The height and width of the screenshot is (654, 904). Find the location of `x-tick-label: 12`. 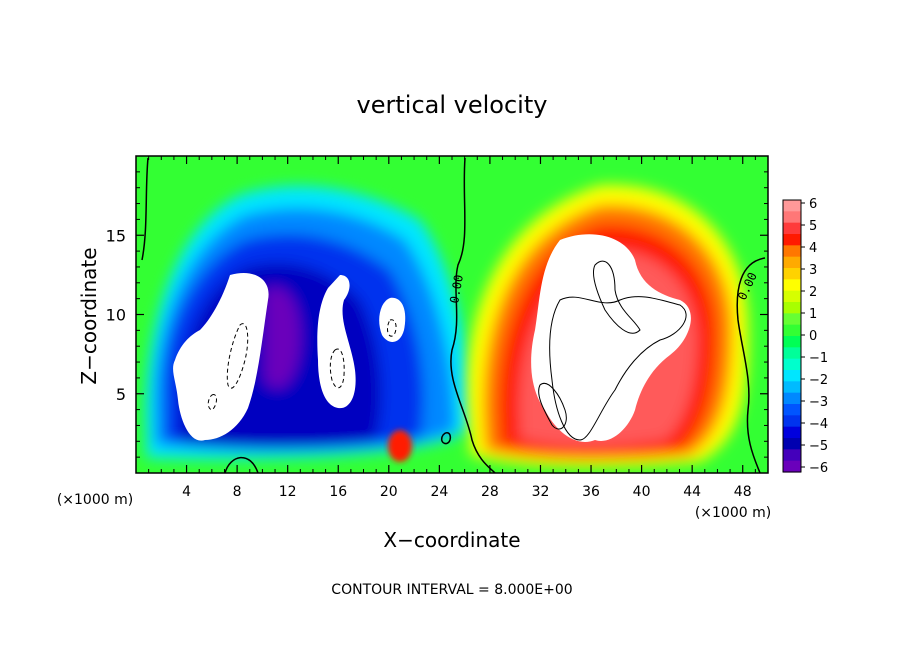

x-tick-label: 12 is located at coordinates (288, 492).